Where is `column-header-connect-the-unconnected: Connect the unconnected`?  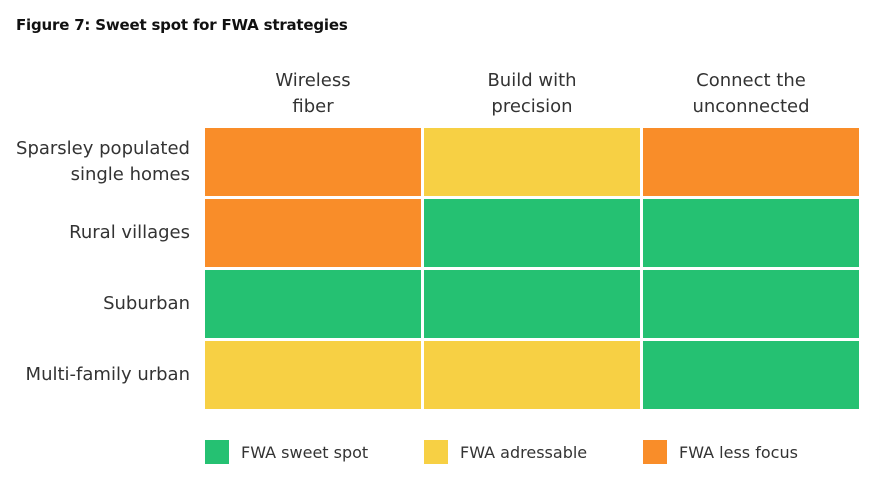 column-header-connect-the-unconnected: Connect the unconnected is located at coordinates (751, 93).